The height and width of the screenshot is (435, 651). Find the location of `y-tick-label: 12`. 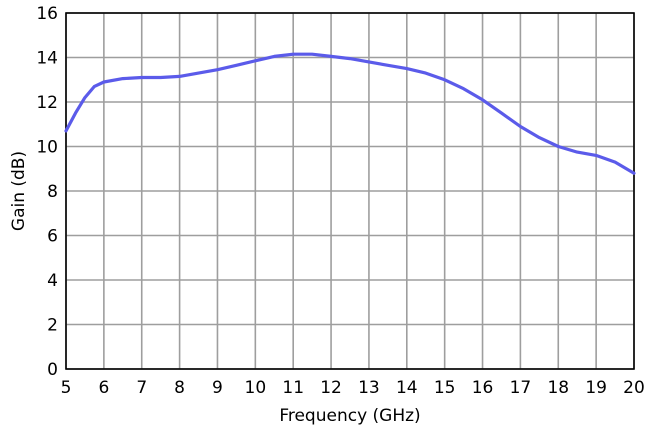

y-tick-label: 12 is located at coordinates (47, 103).